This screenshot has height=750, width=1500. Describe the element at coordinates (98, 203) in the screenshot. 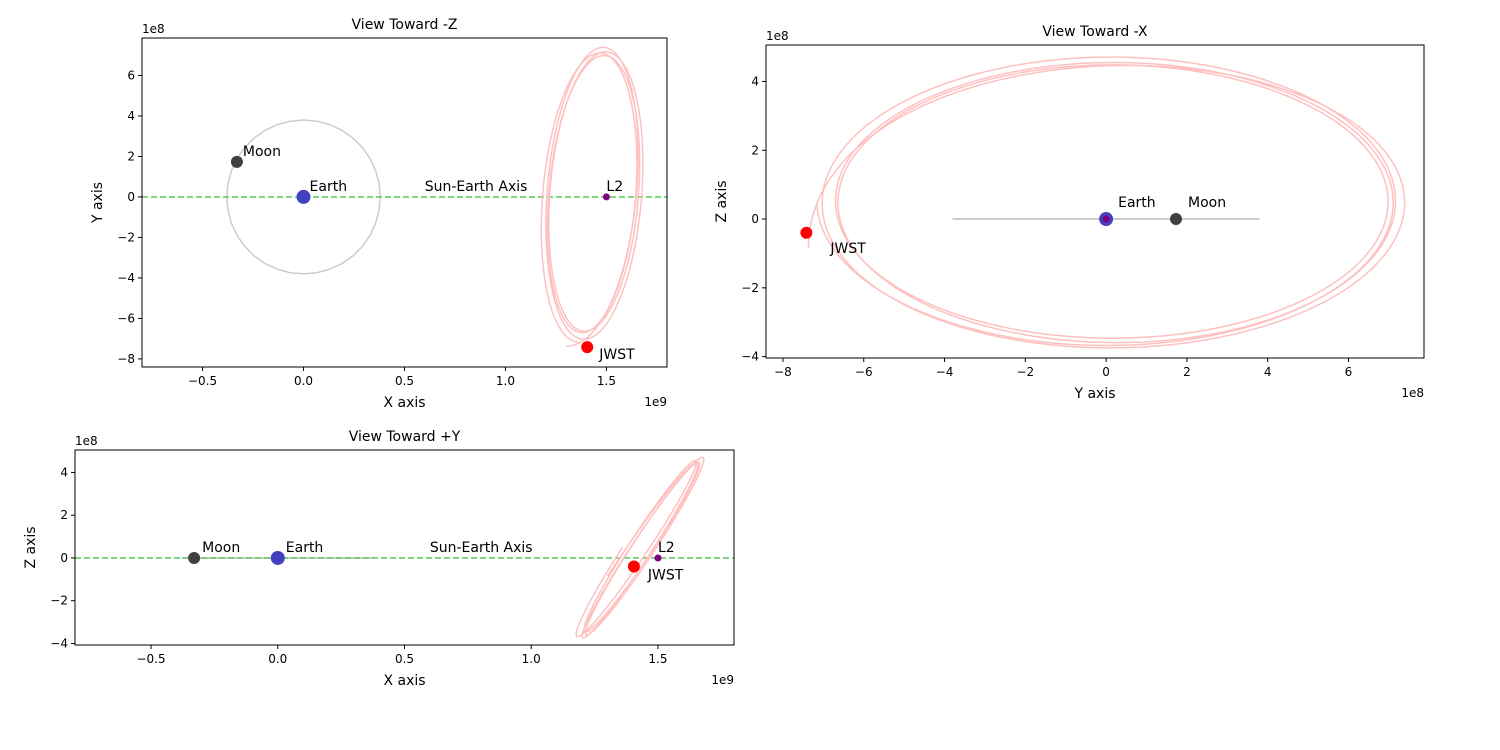

I see `y-axis-label: Y axis` at that location.